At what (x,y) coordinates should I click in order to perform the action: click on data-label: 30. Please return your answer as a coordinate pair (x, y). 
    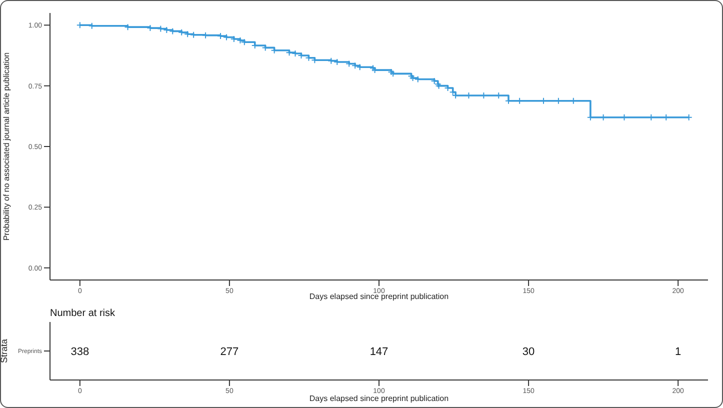
    Looking at the image, I should click on (528, 352).